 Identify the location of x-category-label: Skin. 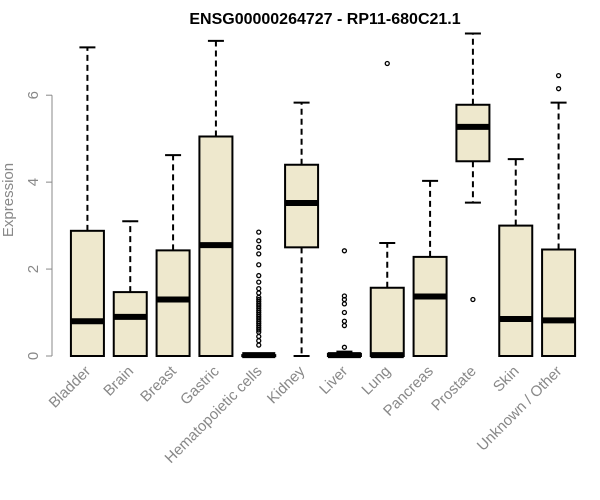
(506, 379).